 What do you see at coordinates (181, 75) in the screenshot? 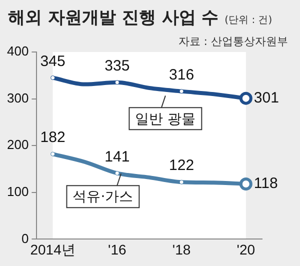
I see `data-label: 316` at bounding box center [181, 75].